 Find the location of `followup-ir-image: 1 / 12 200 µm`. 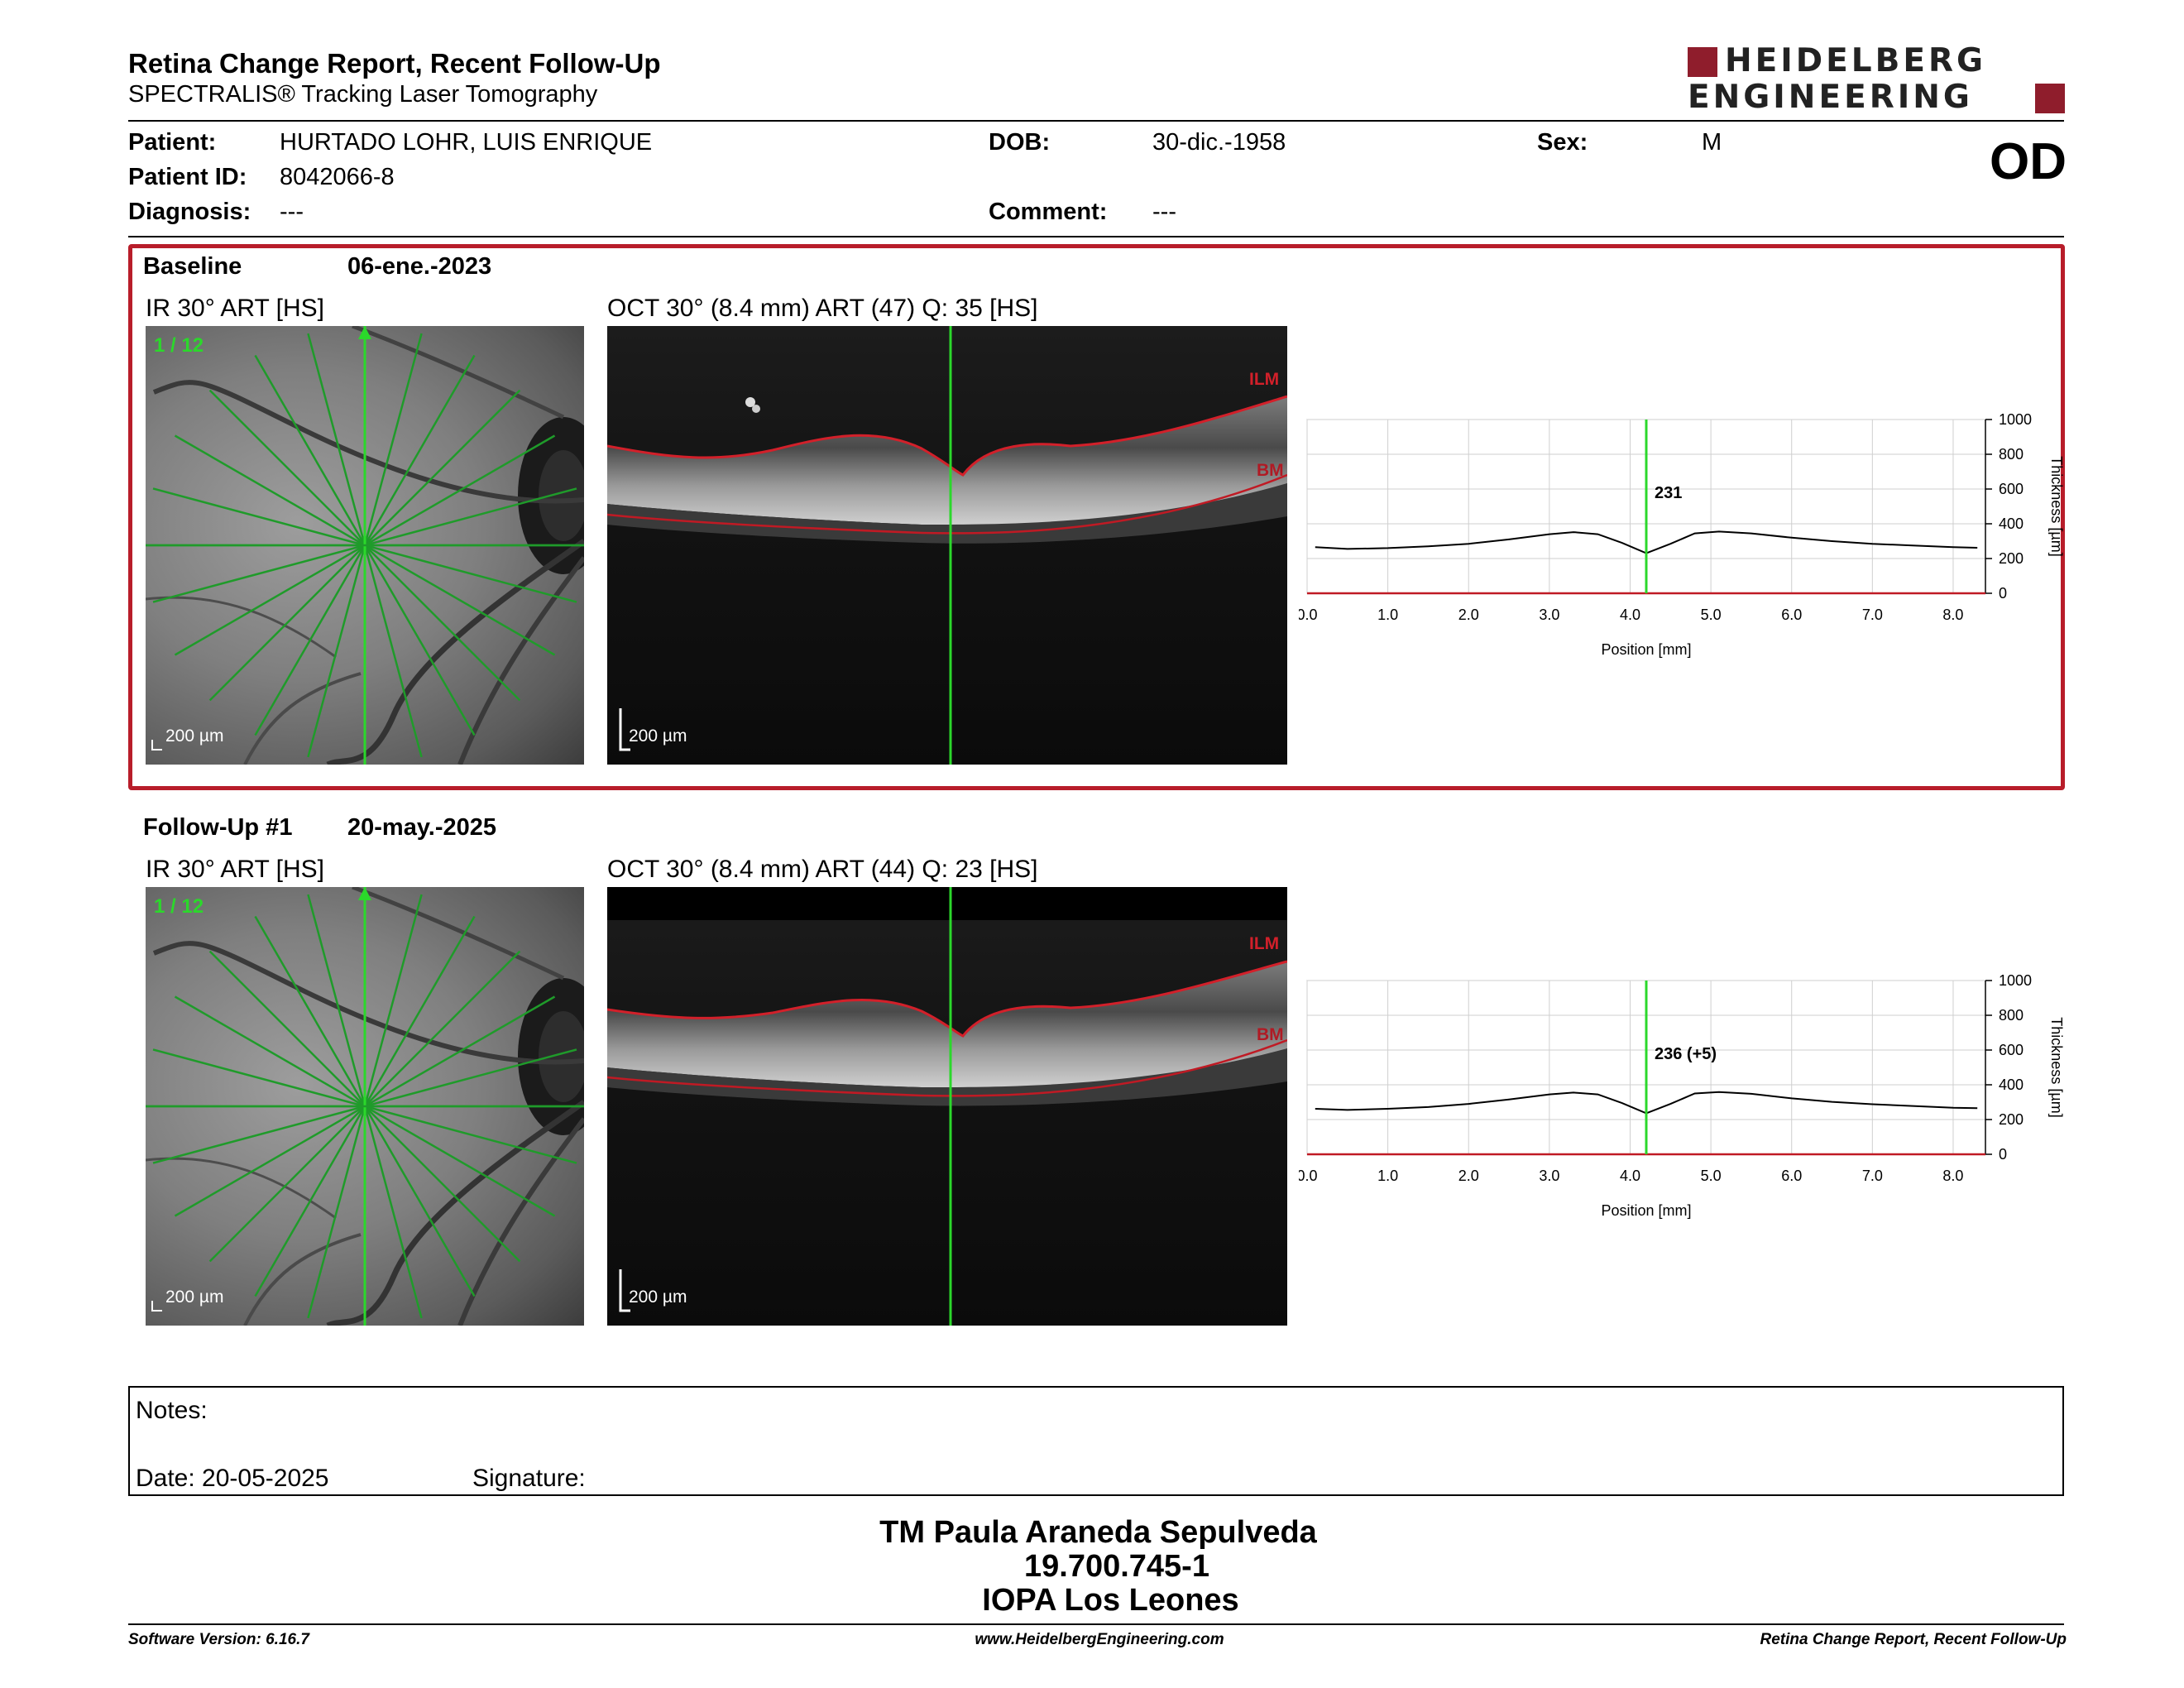

followup-ir-image: 1 / 12 200 µm is located at coordinates (365, 1106).